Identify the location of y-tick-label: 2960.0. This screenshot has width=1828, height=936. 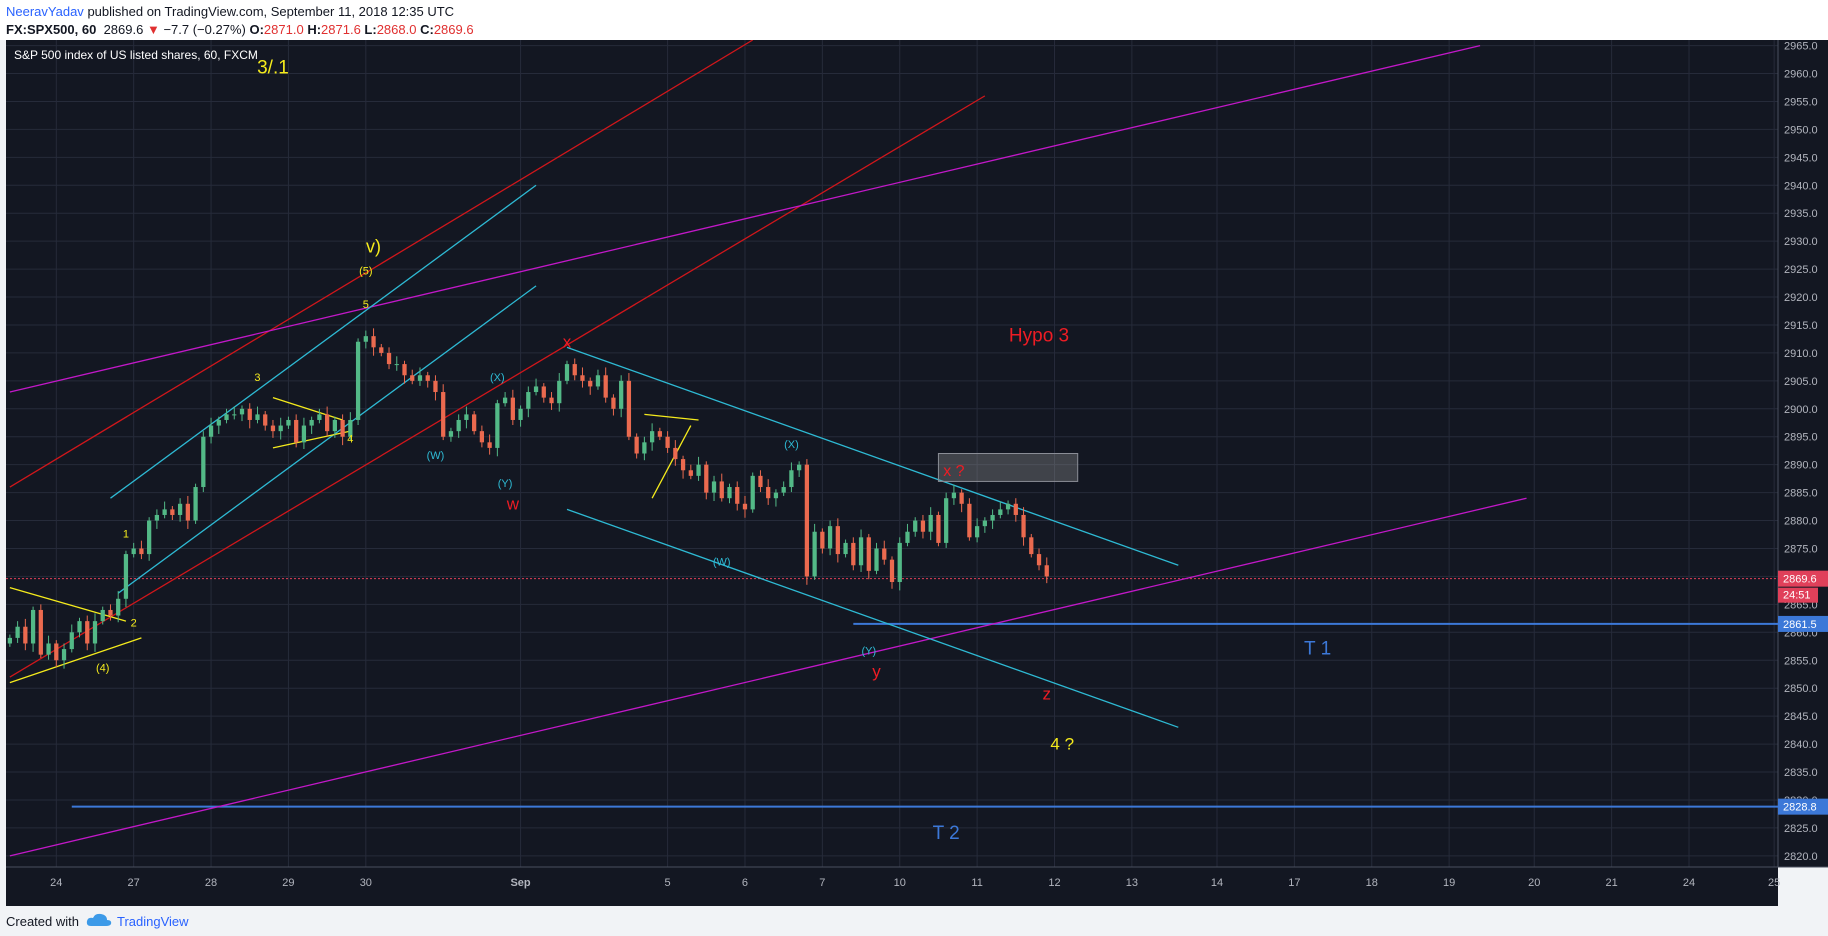
(1801, 75).